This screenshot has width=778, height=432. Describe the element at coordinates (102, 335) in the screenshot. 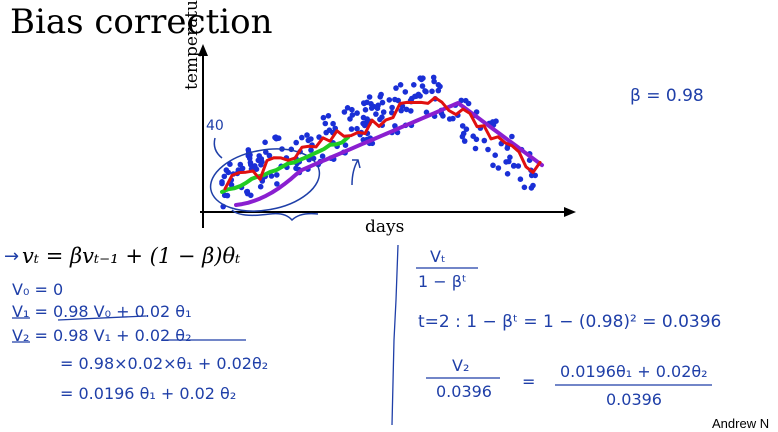

I see `note-v2: V₂ = 0.98 V₁ + 0.02 θ₂` at that location.